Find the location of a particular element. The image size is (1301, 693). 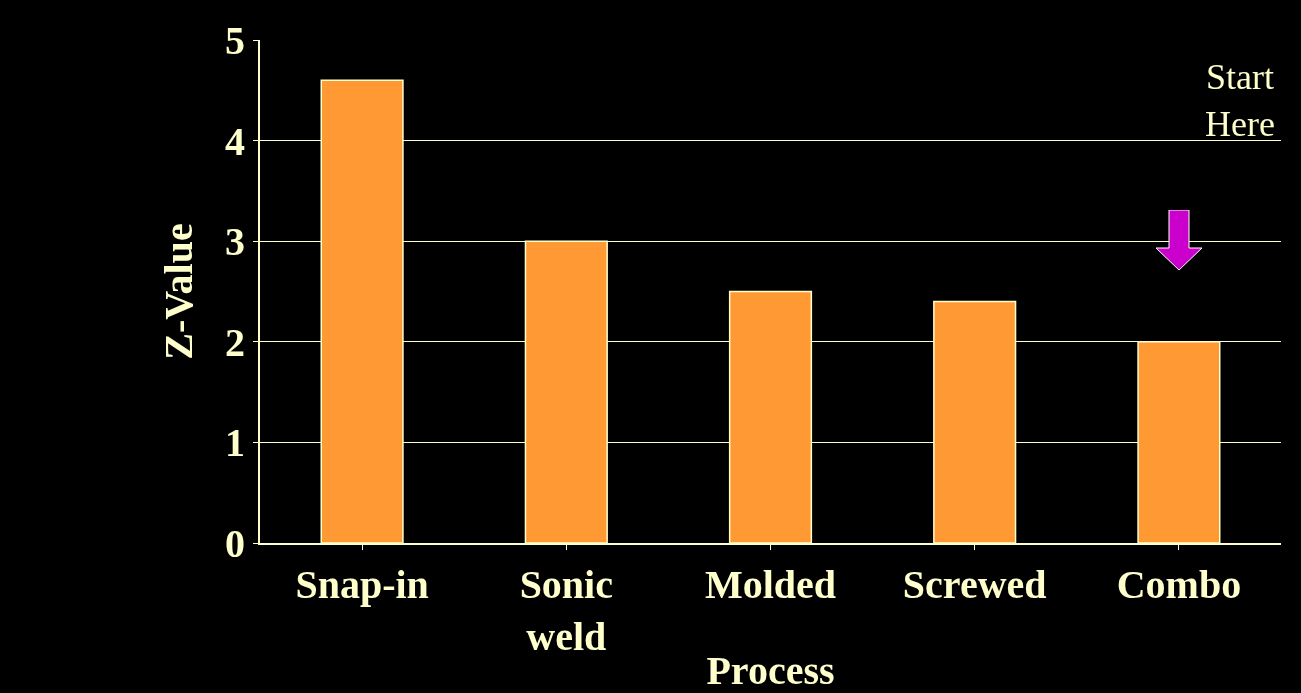

y-tick-label: 1 is located at coordinates (235, 443).